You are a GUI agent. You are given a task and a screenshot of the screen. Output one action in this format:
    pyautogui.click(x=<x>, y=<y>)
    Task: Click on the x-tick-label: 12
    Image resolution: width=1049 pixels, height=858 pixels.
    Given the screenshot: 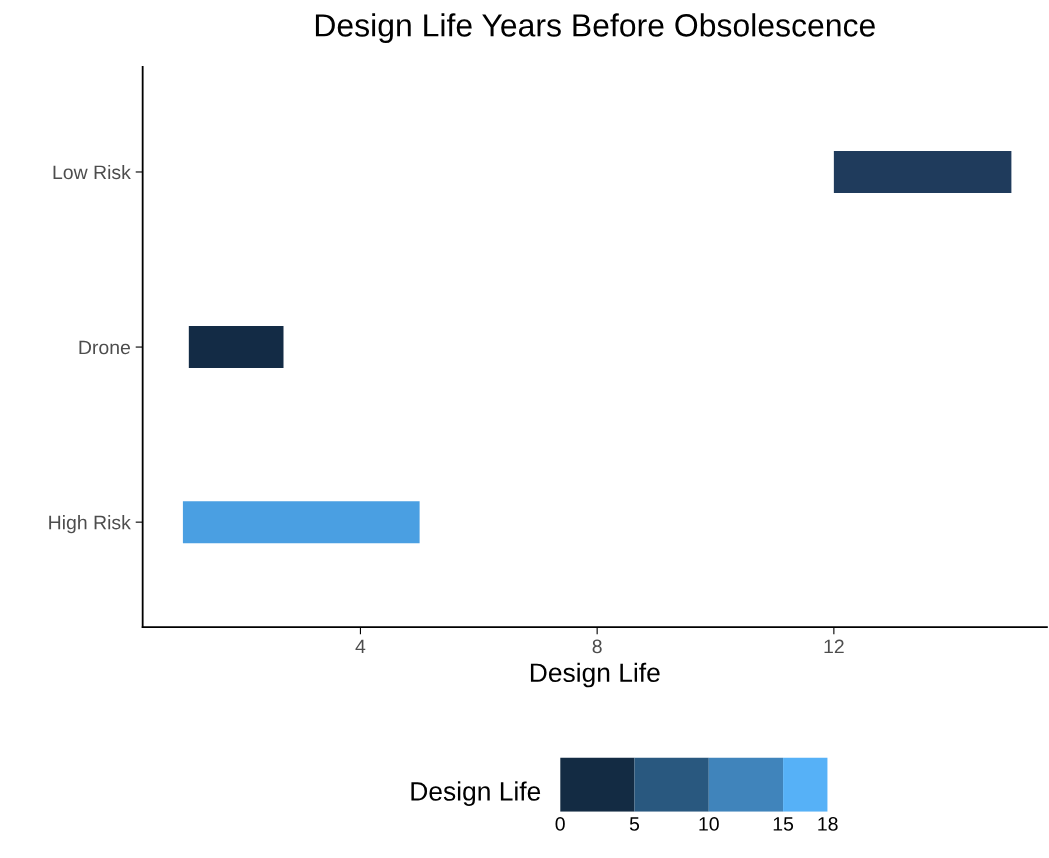 What is the action you would take?
    pyautogui.click(x=834, y=646)
    